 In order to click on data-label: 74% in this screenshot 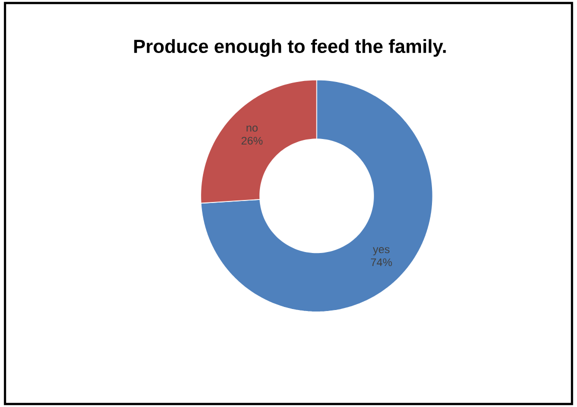, I will do `click(381, 262)`.